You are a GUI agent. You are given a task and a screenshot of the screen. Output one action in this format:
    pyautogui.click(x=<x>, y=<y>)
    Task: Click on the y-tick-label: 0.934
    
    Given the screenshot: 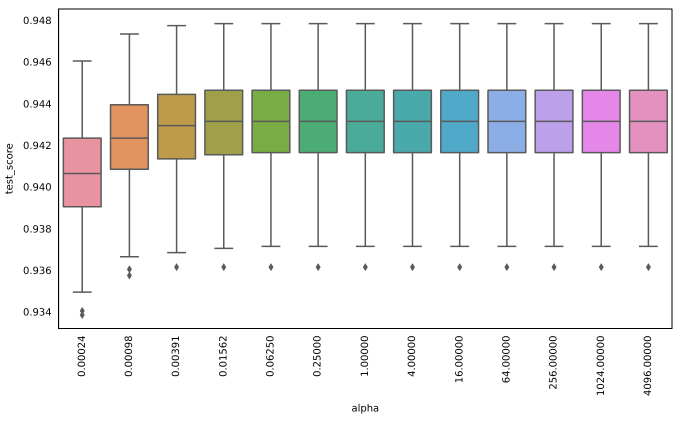 What is the action you would take?
    pyautogui.click(x=37, y=313)
    